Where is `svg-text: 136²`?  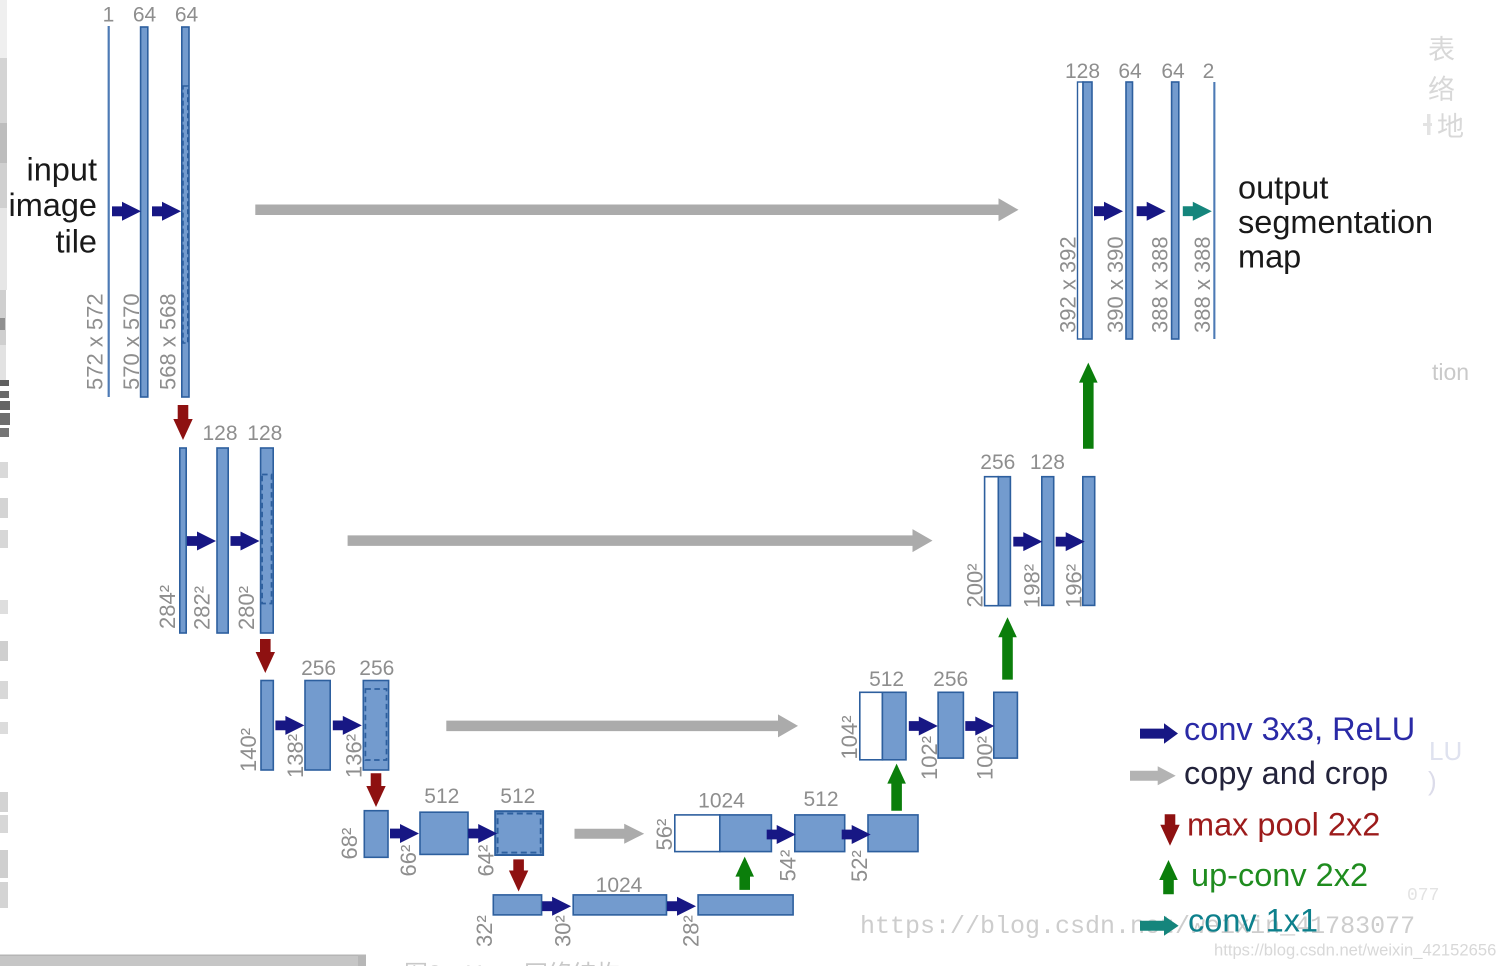 svg-text: 136² is located at coordinates (354, 756).